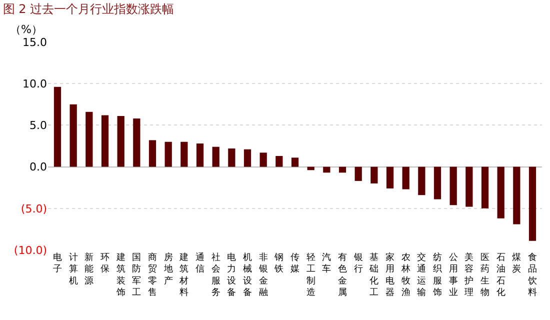 The height and width of the screenshot is (320, 550). I want to click on x-tick-label: 计算机, so click(73, 269).